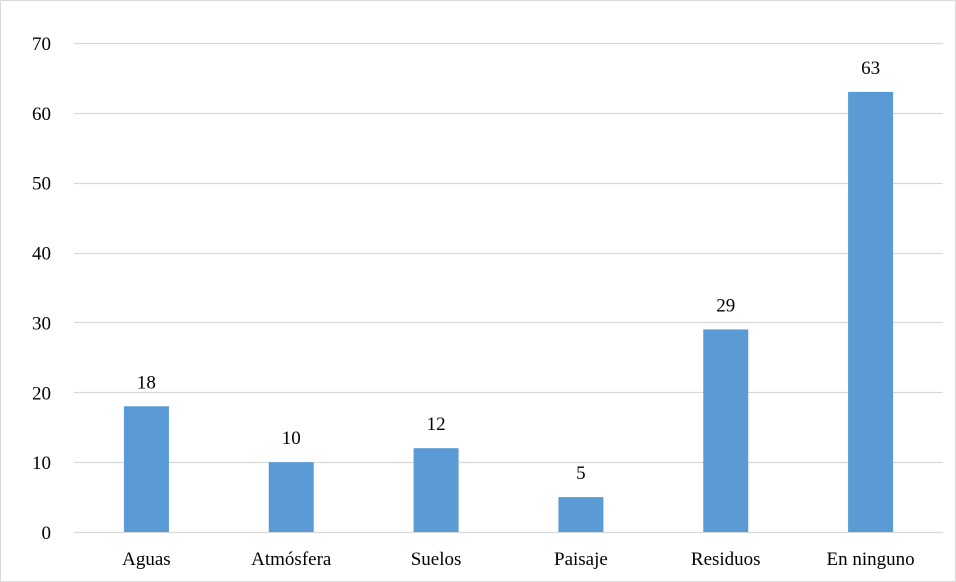  Describe the element at coordinates (871, 312) in the screenshot. I see `bar-en-ninguno` at that location.